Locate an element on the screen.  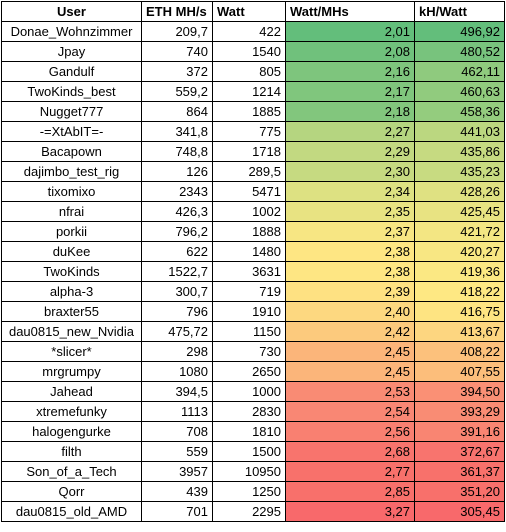
cell-user: Qorr is located at coordinates (71, 491).